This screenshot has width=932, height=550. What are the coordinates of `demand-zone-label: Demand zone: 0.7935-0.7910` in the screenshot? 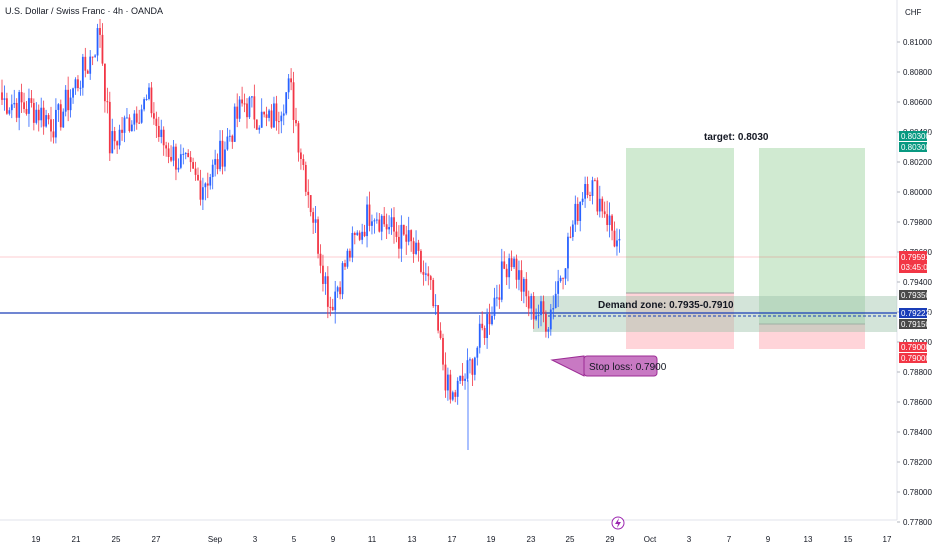 It's located at (666, 305).